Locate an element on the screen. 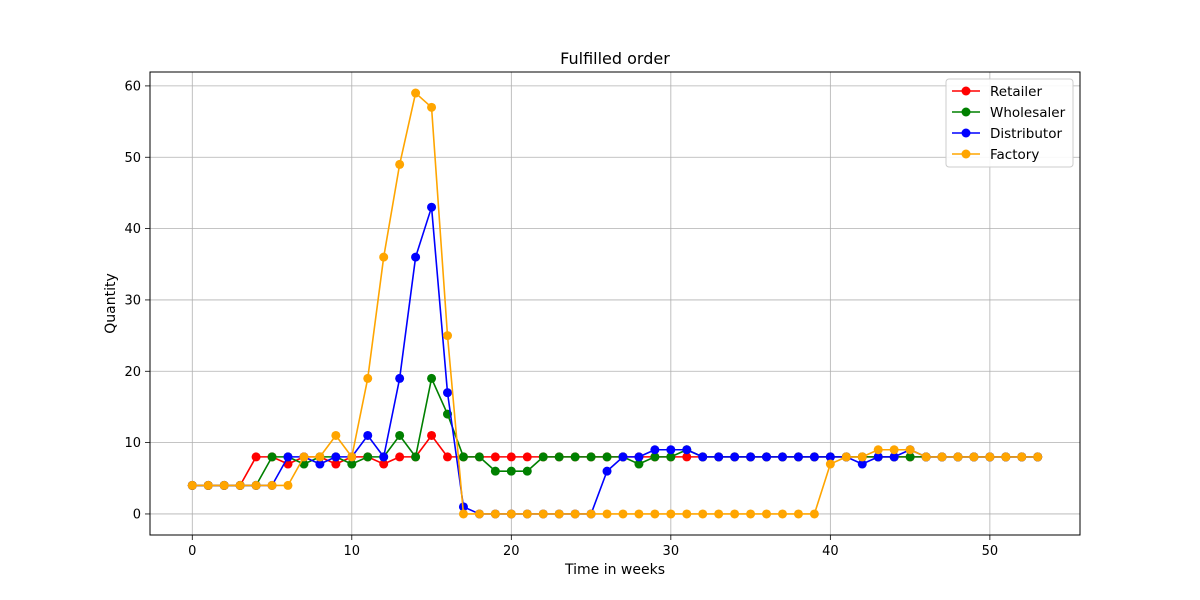  y-tick-label: 10 is located at coordinates (132, 443).